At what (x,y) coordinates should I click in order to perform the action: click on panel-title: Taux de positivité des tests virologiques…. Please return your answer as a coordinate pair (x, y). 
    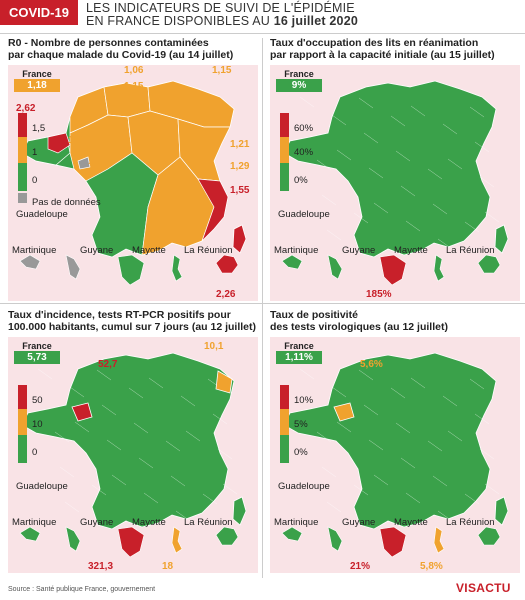
    Looking at the image, I should click on (397, 321).